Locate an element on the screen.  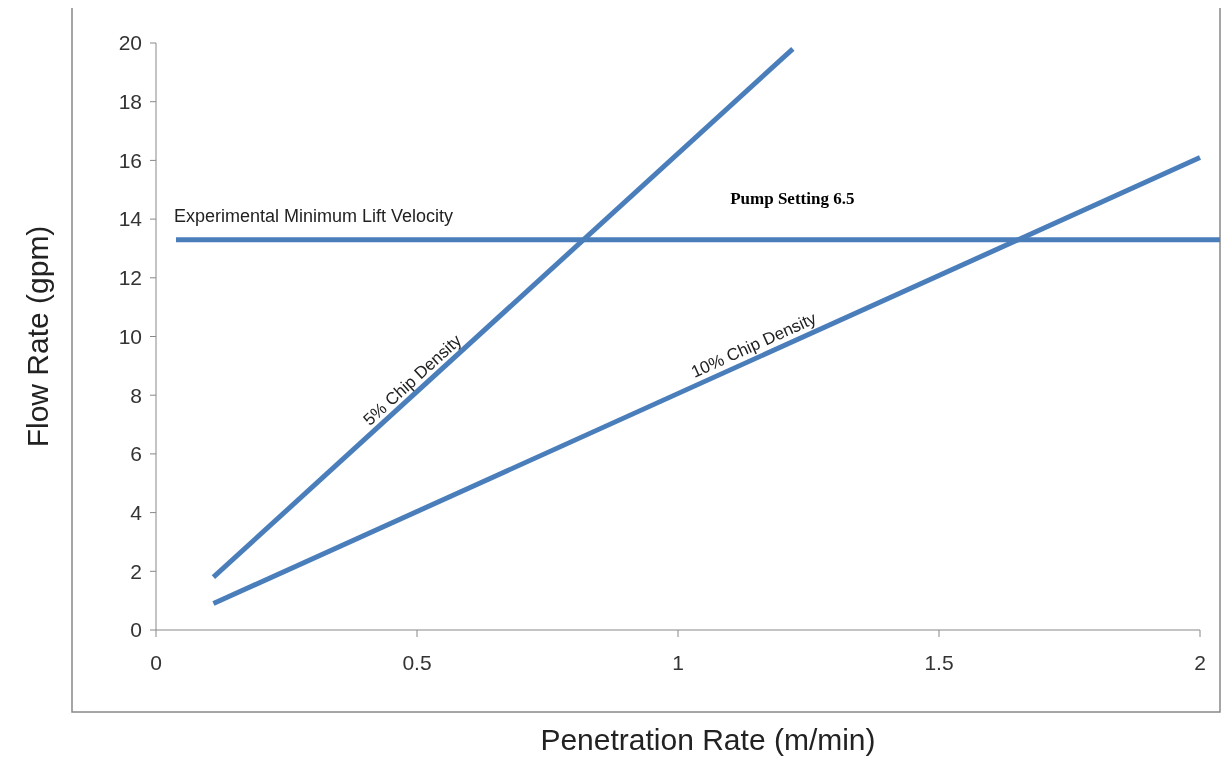
y-tick-label: 0 is located at coordinates (136, 630).